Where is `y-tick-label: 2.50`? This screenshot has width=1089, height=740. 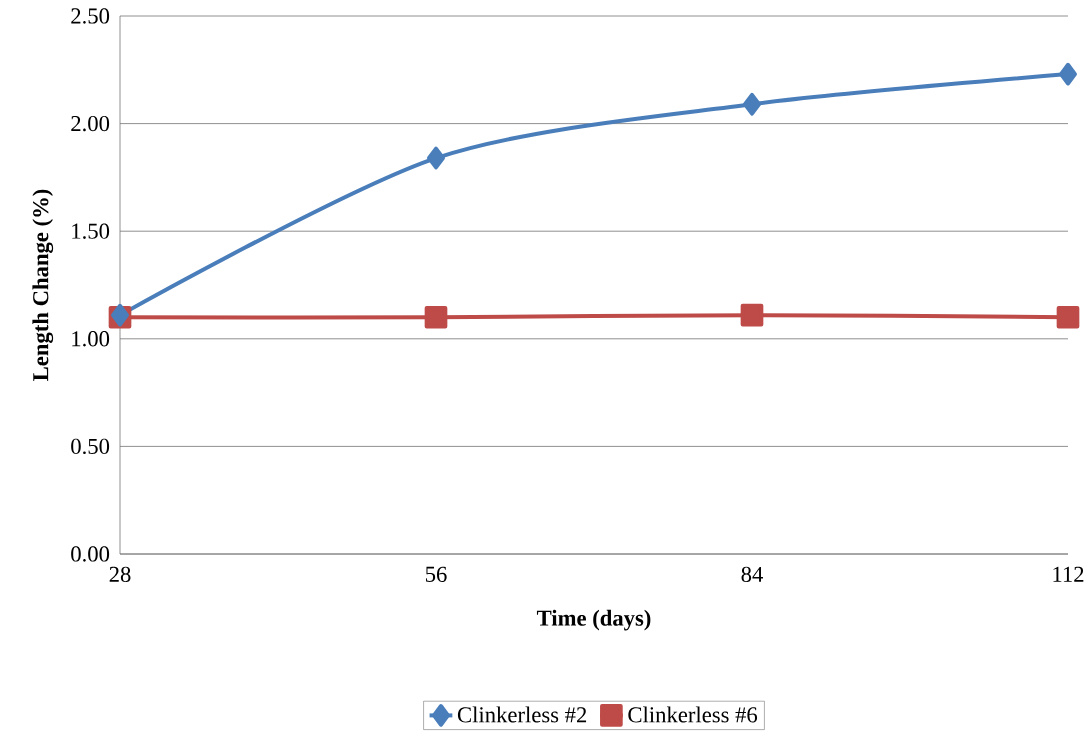
y-tick-label: 2.50 is located at coordinates (90, 16).